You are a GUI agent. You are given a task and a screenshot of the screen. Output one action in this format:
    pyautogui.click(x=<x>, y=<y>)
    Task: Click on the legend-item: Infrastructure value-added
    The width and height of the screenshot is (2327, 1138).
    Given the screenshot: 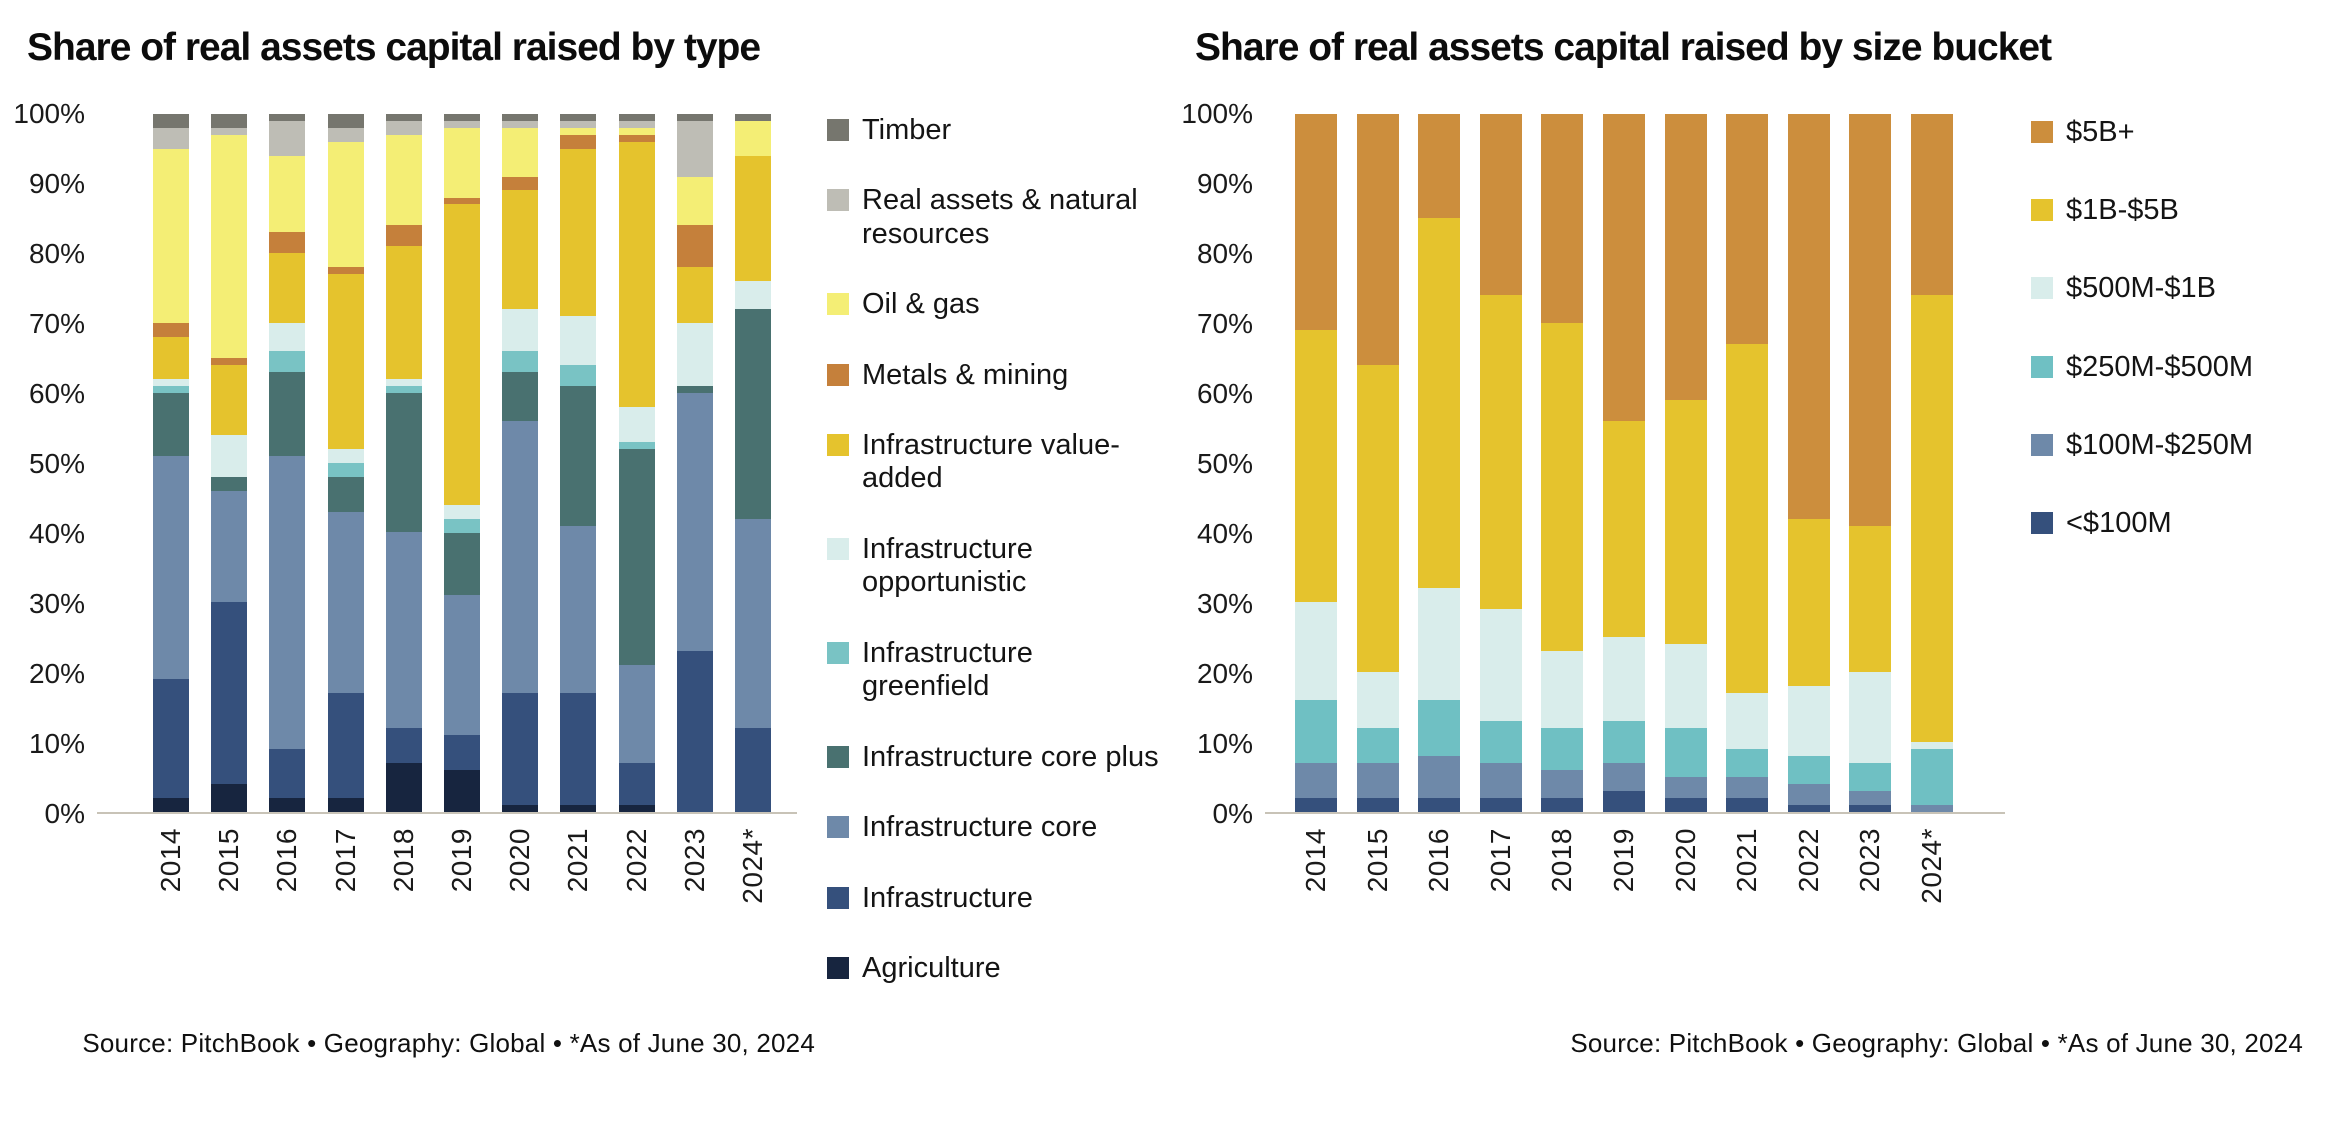 What is the action you would take?
    pyautogui.click(x=997, y=462)
    